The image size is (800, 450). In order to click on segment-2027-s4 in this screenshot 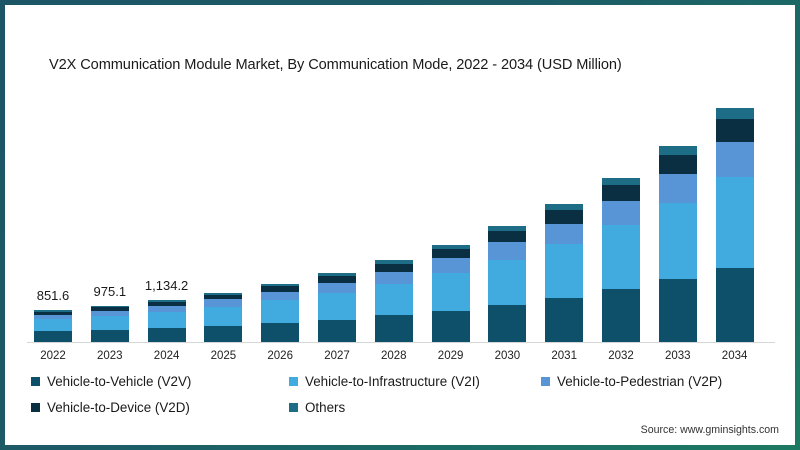, I will do `click(337, 275)`.